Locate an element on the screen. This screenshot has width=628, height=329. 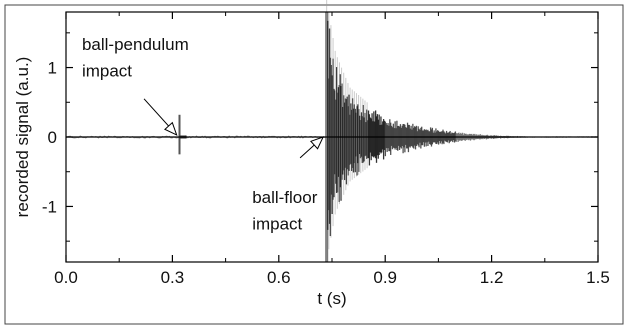
y-axis-label: recorded signal (a.u.) is located at coordinates (22, 137).